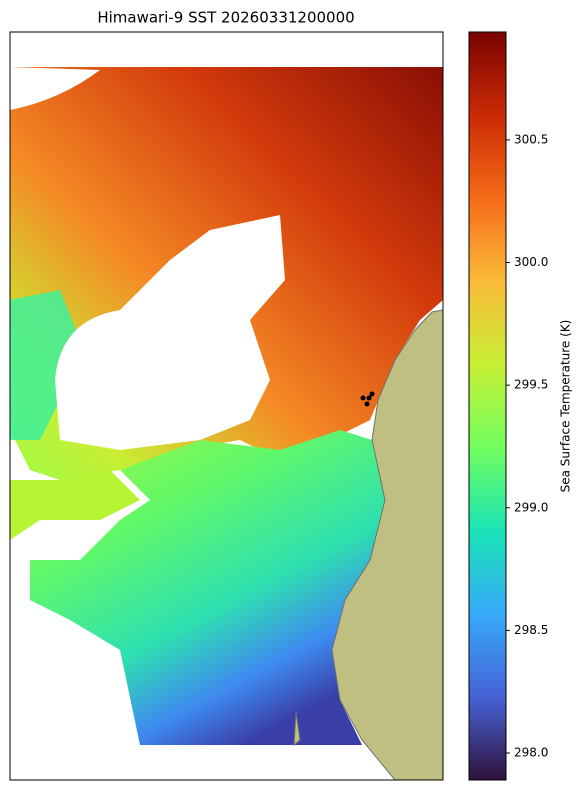  What do you see at coordinates (566, 406) in the screenshot?
I see `colorbar-label: Sea Surface Temperature (K)` at bounding box center [566, 406].